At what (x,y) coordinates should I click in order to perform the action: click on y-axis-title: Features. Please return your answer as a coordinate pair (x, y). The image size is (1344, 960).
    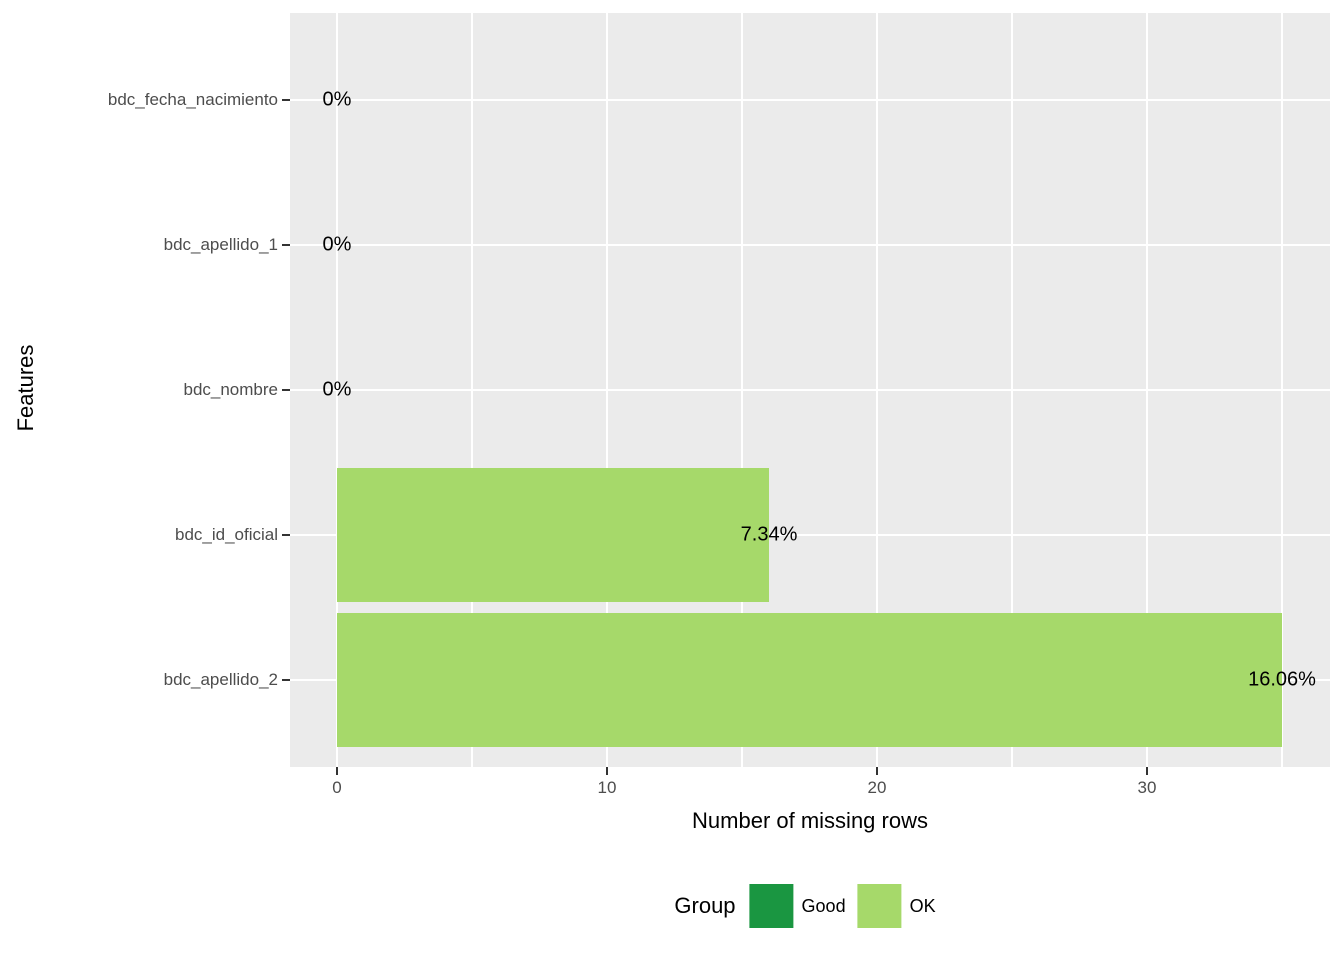
    Looking at the image, I should click on (25, 388).